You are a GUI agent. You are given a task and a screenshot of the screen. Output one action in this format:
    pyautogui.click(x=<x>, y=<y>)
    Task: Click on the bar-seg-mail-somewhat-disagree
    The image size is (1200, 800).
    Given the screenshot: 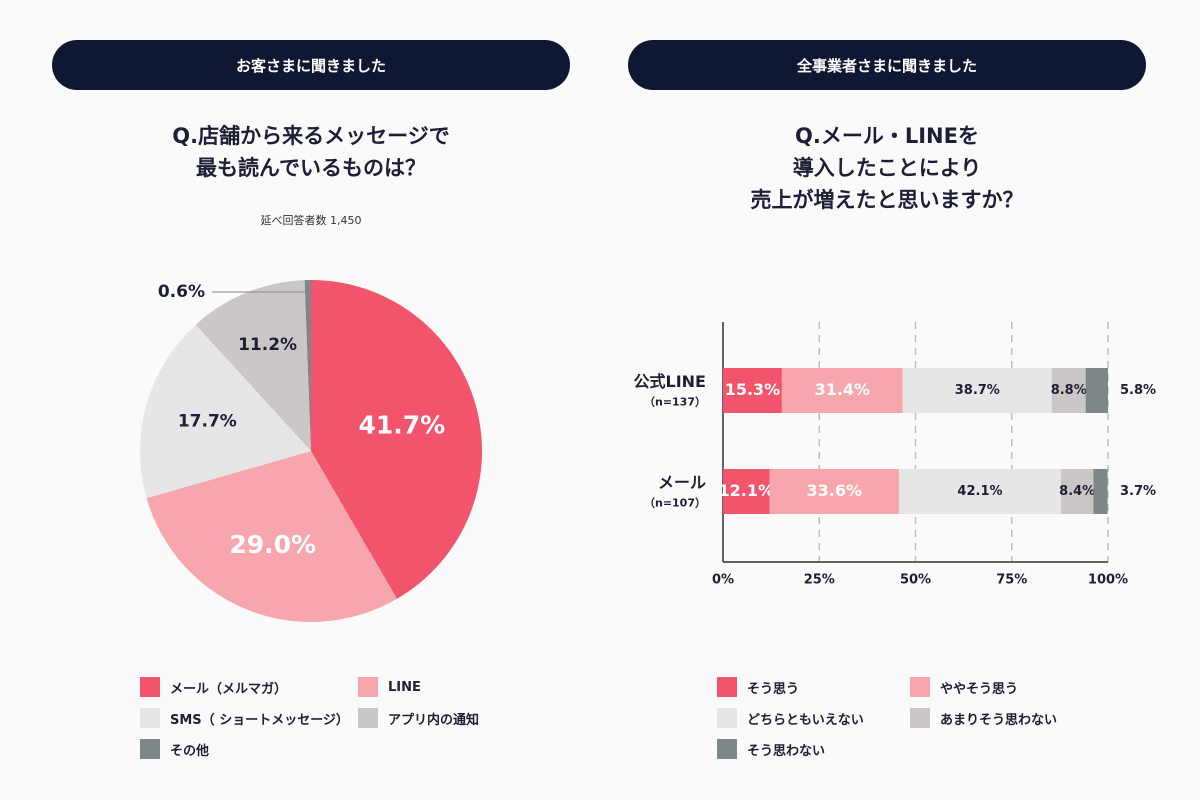 What is the action you would take?
    pyautogui.click(x=1077, y=491)
    